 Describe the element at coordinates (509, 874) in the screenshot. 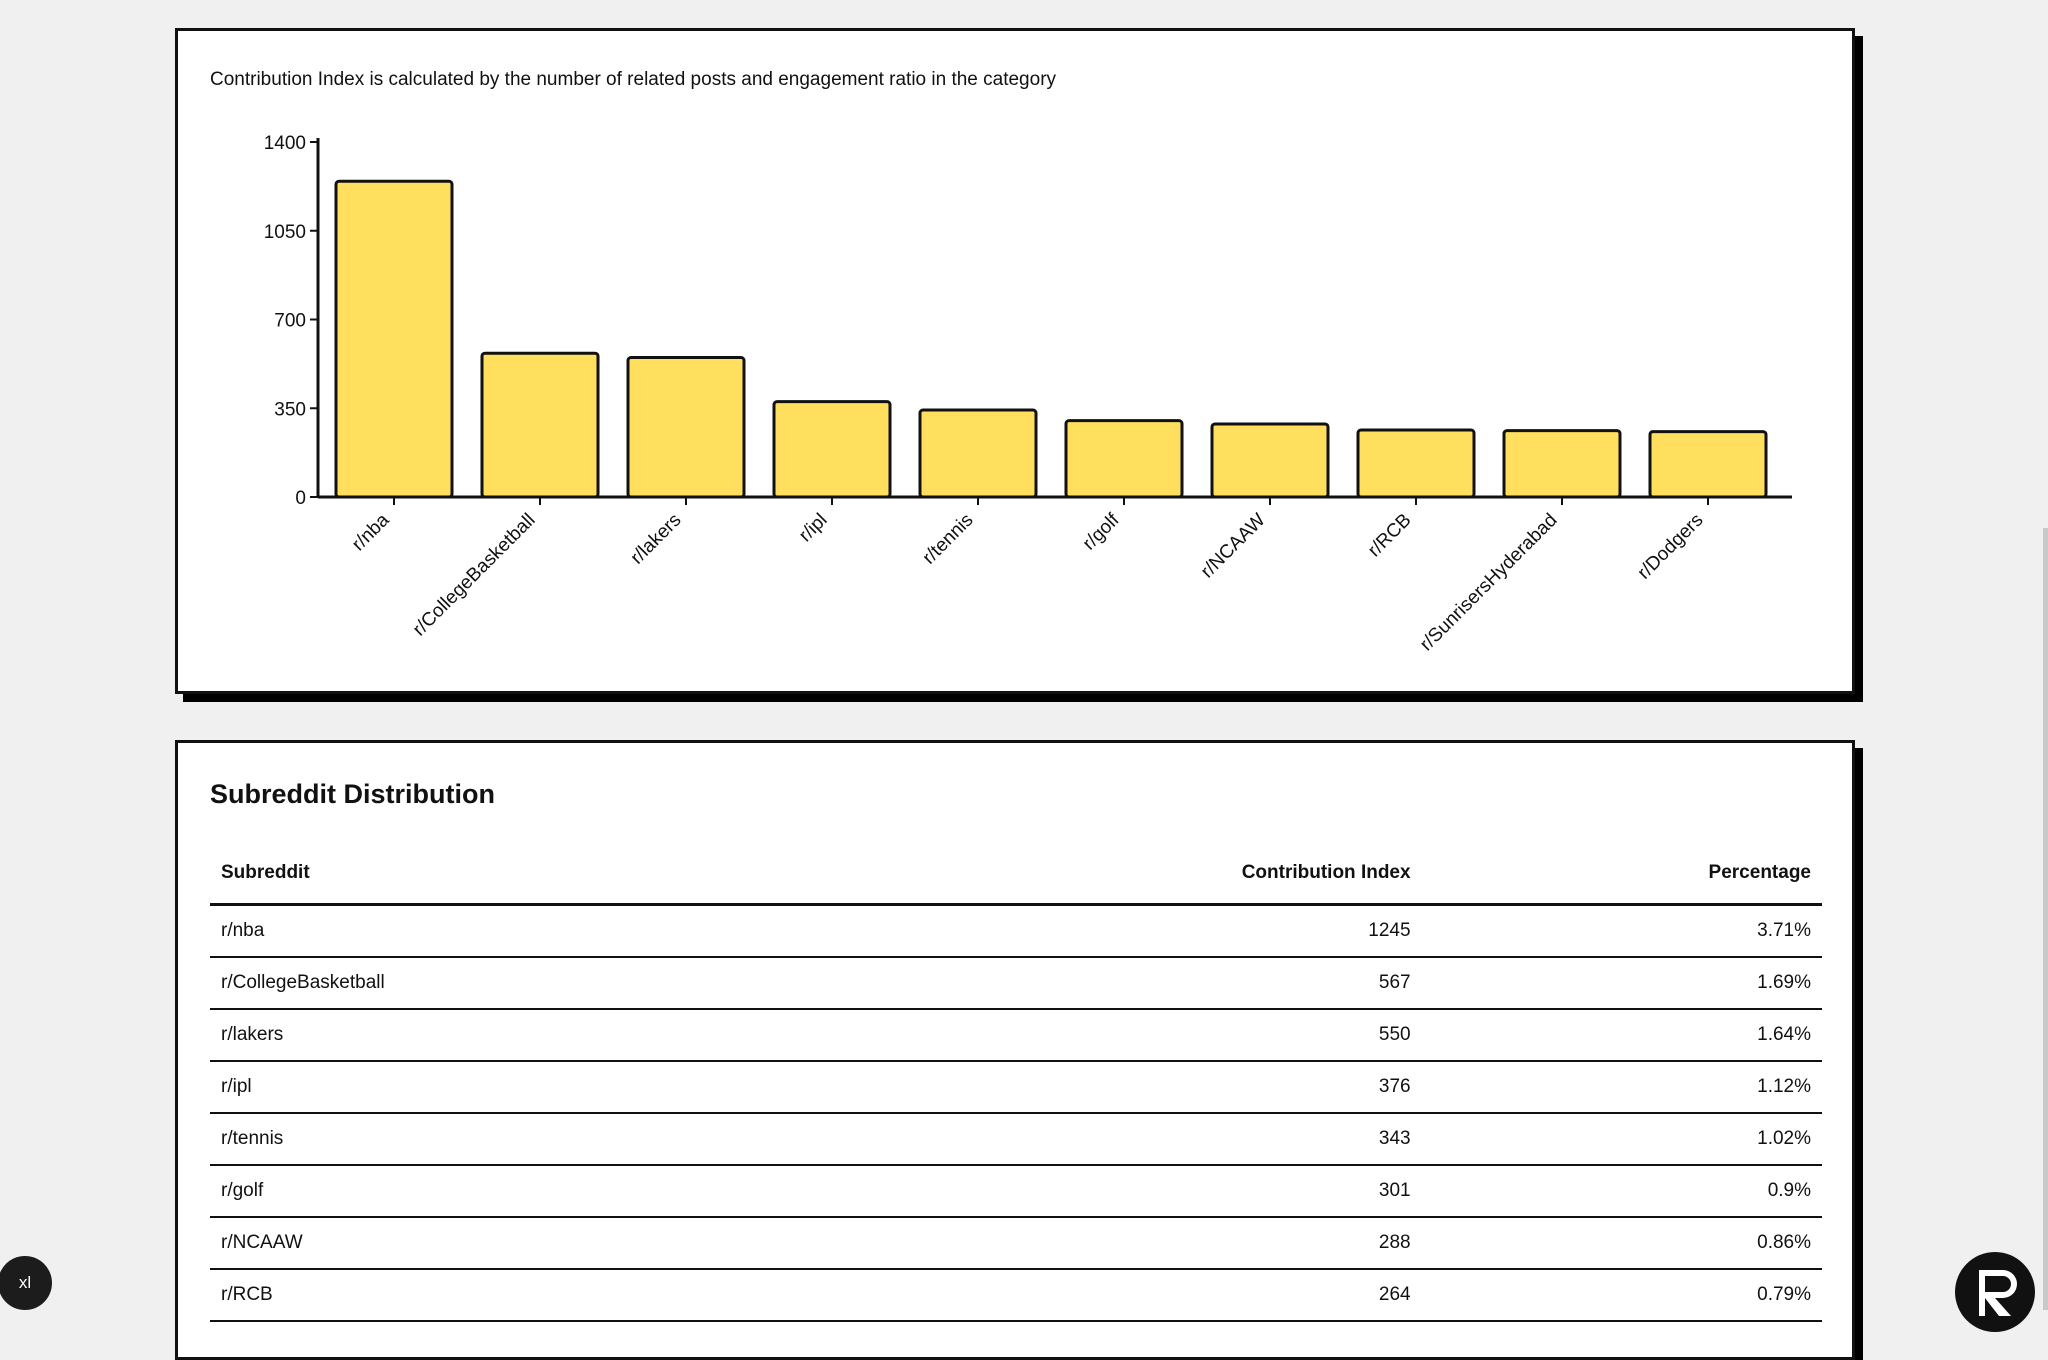

I see `header-subreddit: Subreddit` at that location.